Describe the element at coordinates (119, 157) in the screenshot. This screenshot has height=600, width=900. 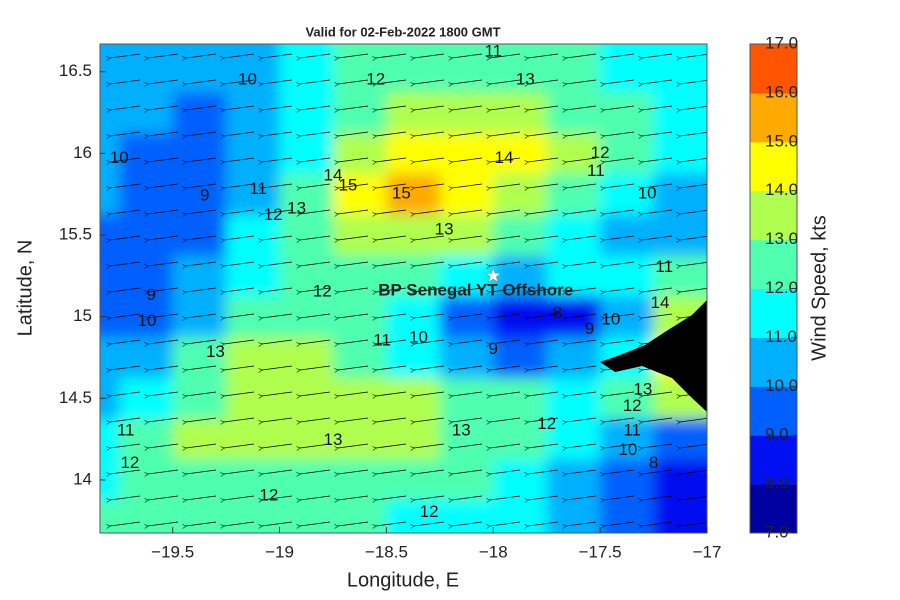
I see `contour-label: 10` at that location.